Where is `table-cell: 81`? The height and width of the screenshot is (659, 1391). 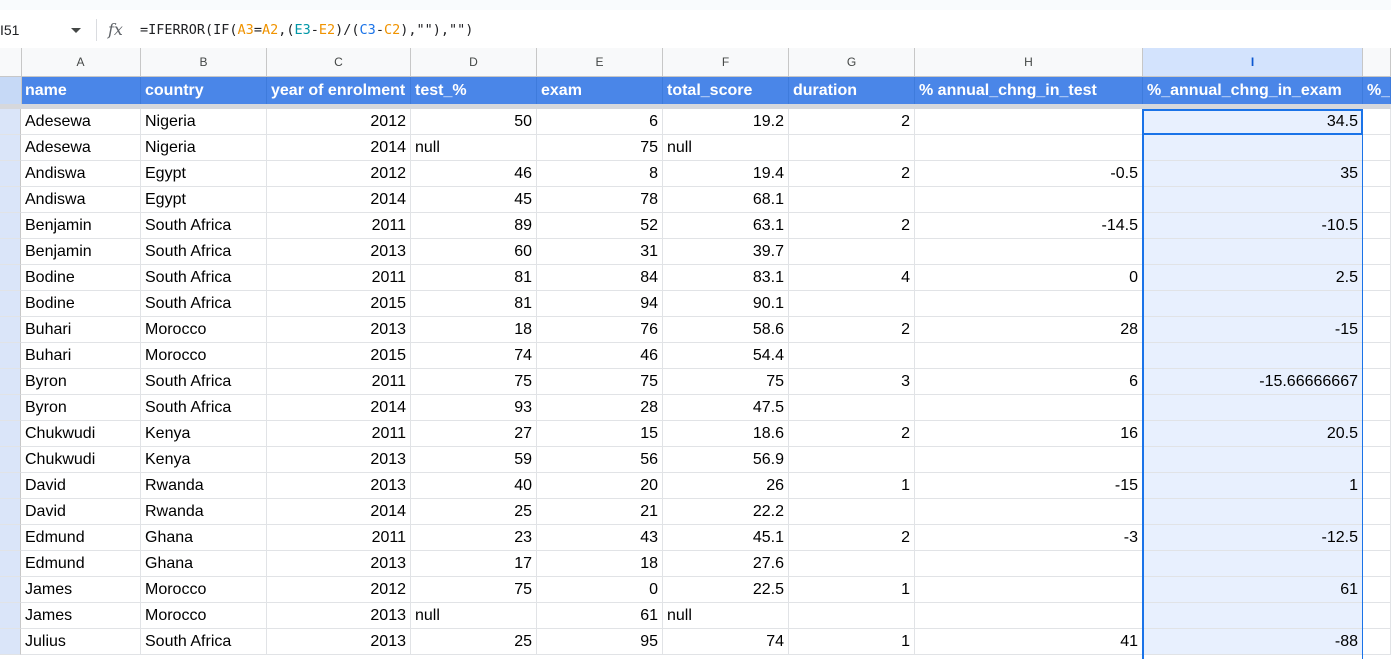
table-cell: 81 is located at coordinates (474, 278).